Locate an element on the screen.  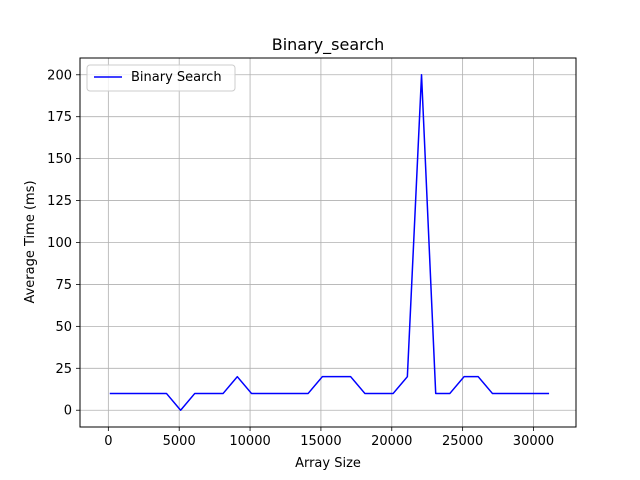
y-tick-label: 25 is located at coordinates (63, 369).